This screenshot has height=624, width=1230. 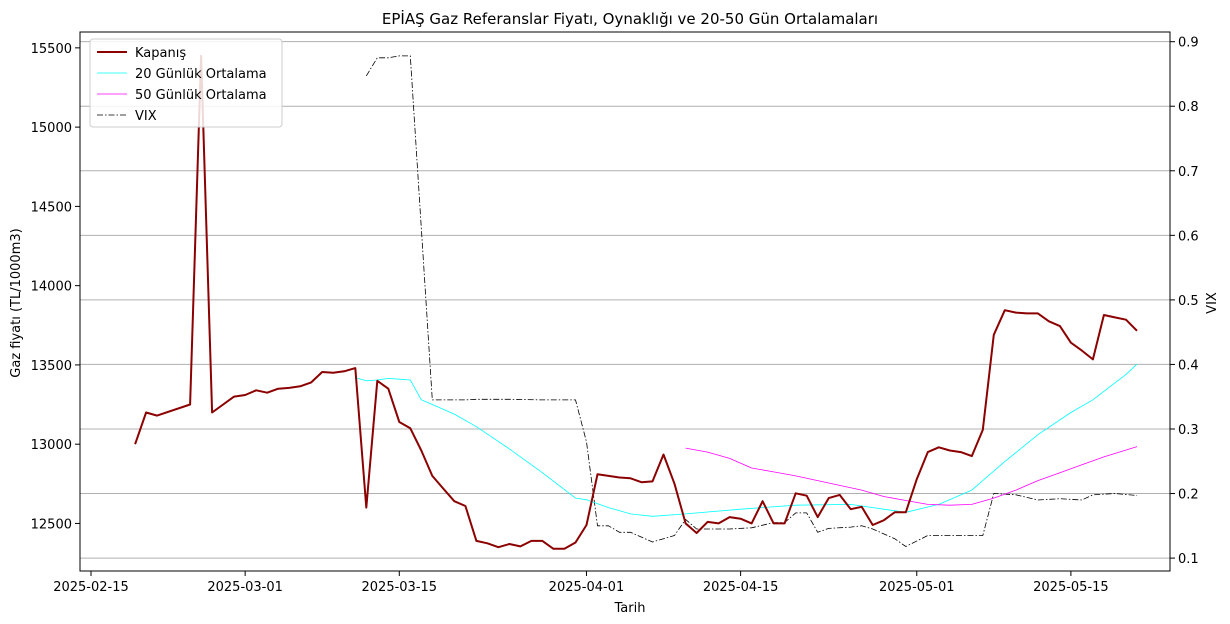 What do you see at coordinates (51, 366) in the screenshot?
I see `y-tick-label: 13500` at bounding box center [51, 366].